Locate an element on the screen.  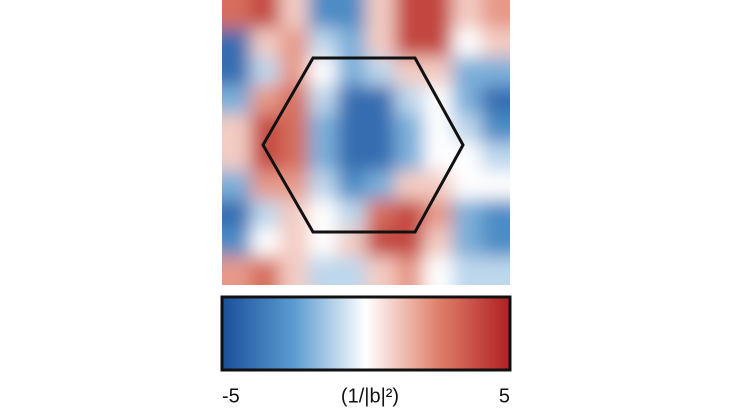
colorbar is located at coordinates (366, 333).